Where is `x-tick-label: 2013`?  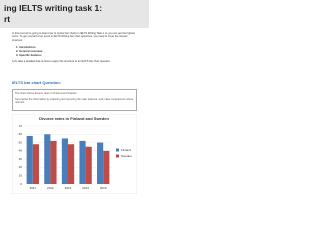 x-tick-label: 2013 is located at coordinates (68, 188).